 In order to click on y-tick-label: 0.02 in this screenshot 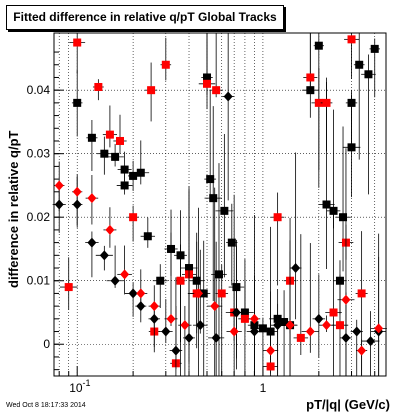, I will do `click(39, 217)`.